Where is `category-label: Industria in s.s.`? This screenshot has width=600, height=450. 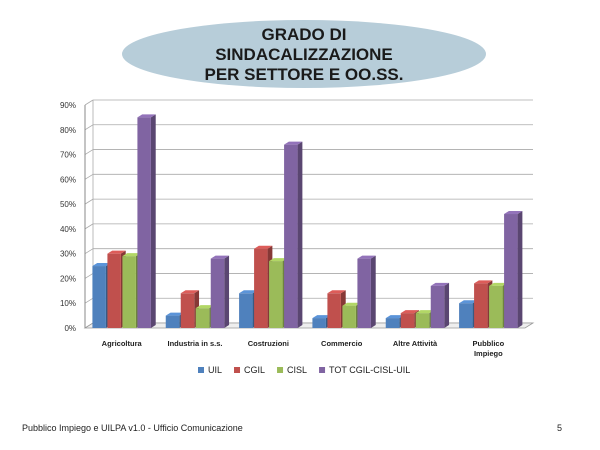
category-label: Industria in s.s. is located at coordinates (194, 343).